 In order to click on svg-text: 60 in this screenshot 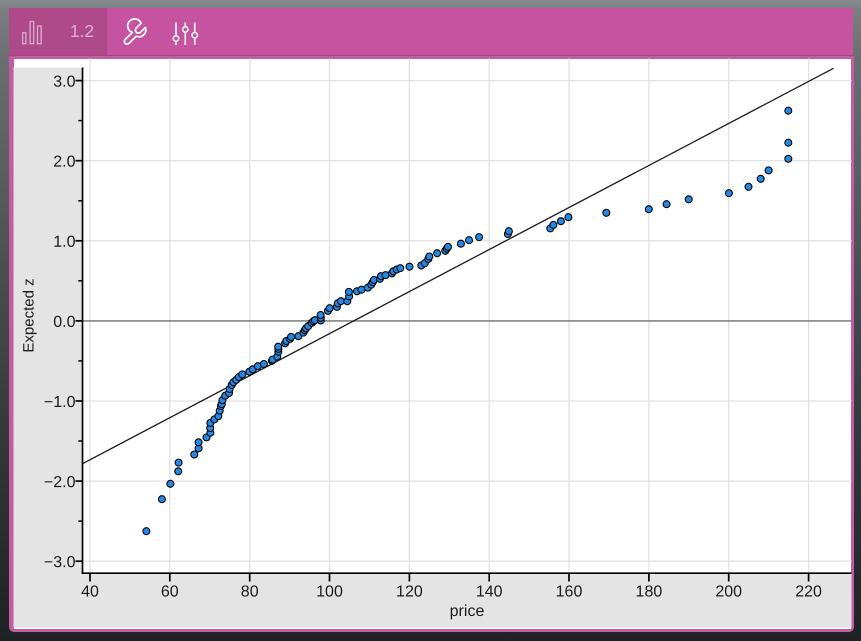, I will do `click(170, 591)`.